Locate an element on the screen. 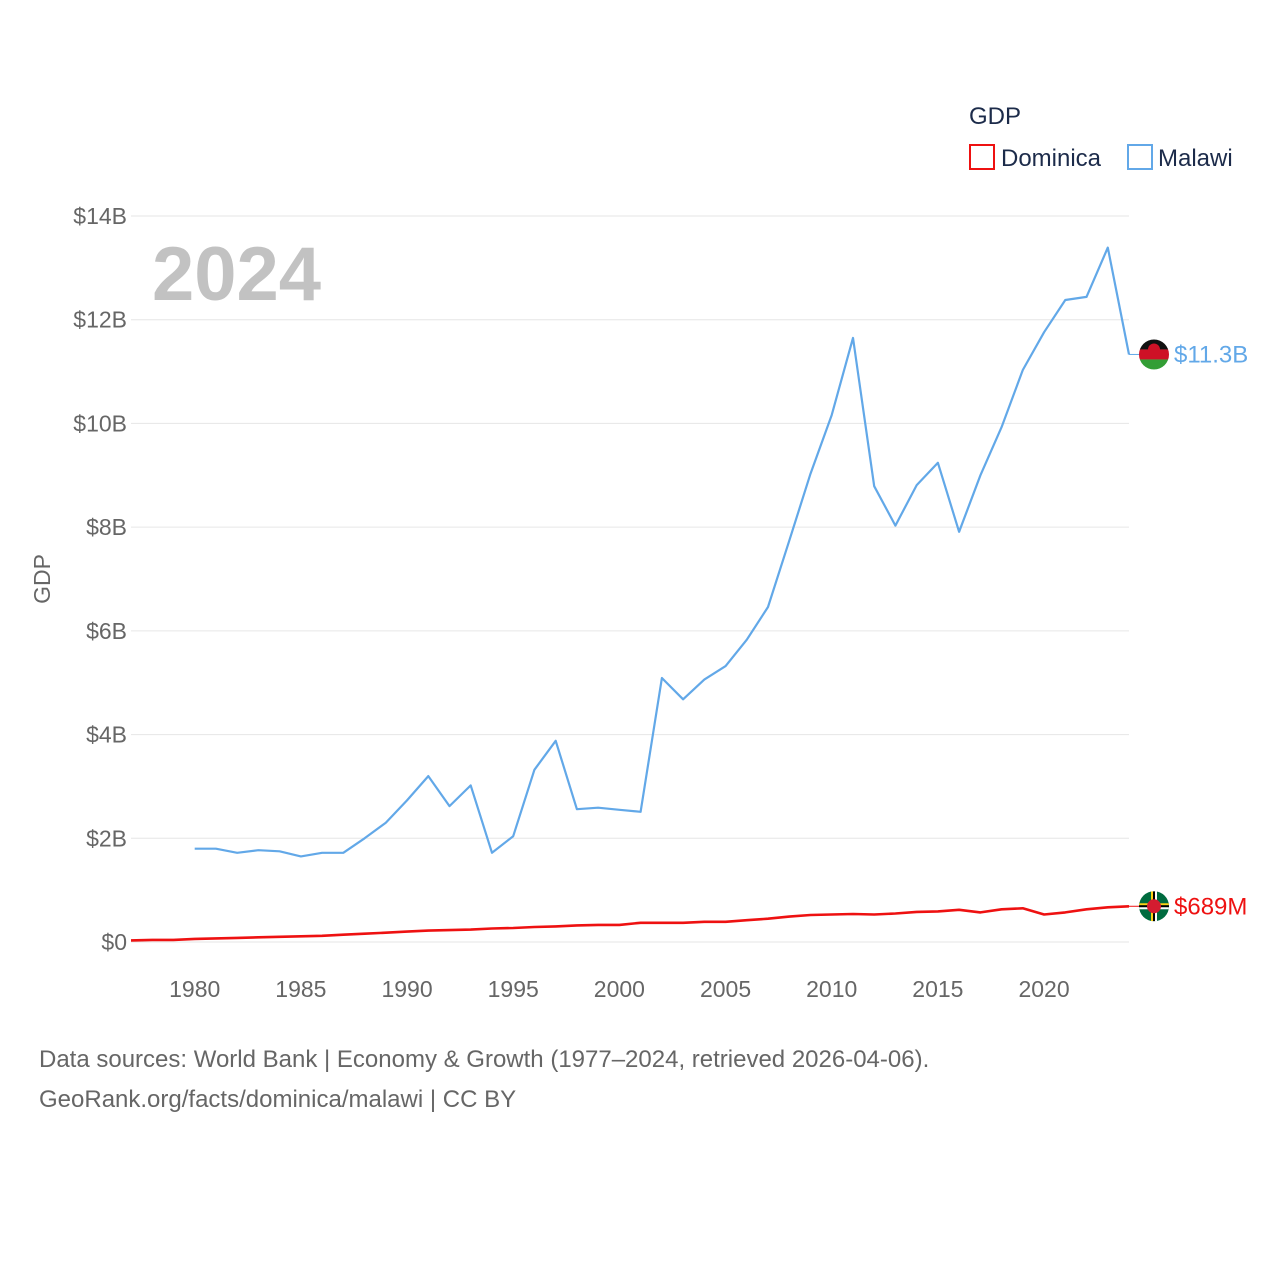  x-tick-label: 1990 is located at coordinates (406, 989).